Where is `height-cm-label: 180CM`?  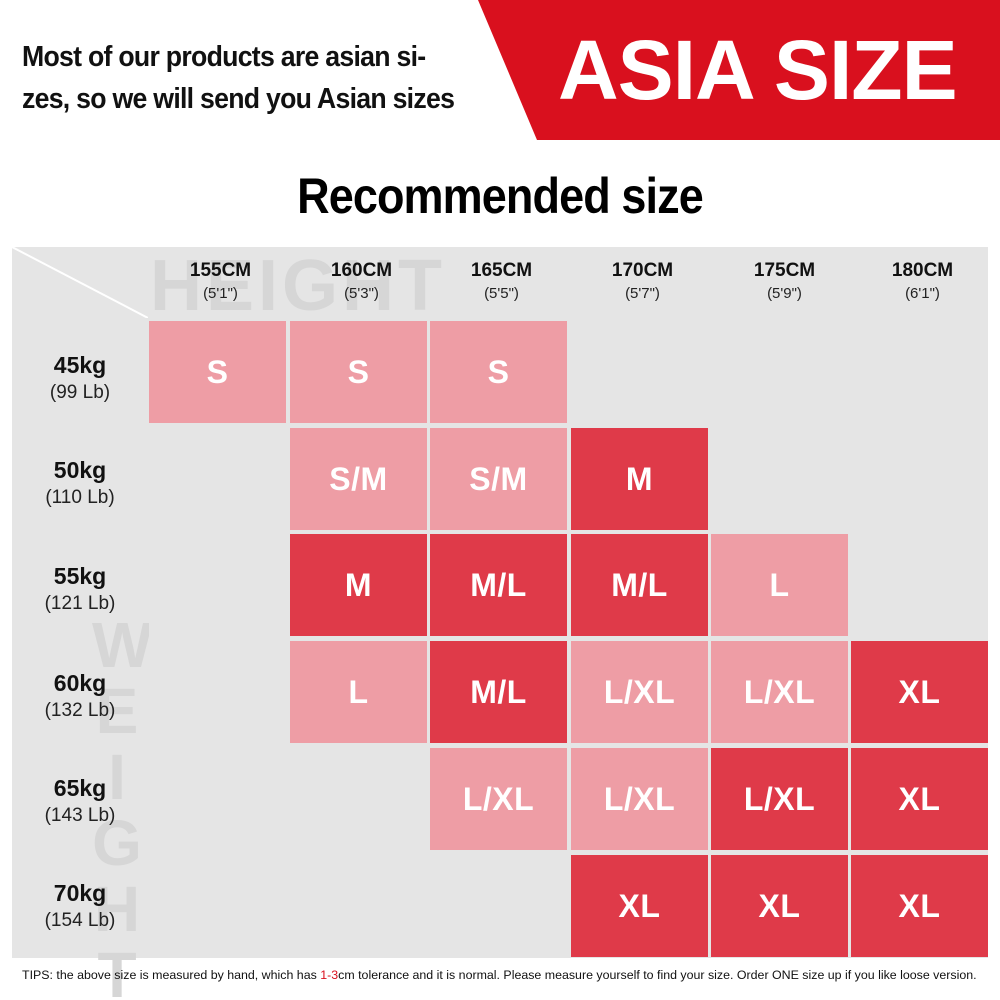 height-cm-label: 180CM is located at coordinates (922, 270).